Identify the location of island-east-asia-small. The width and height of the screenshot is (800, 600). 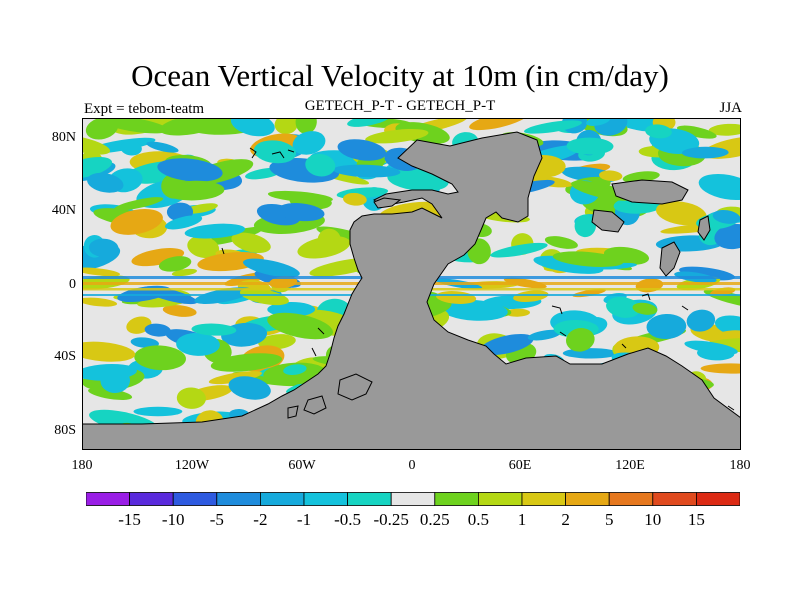
(704, 228).